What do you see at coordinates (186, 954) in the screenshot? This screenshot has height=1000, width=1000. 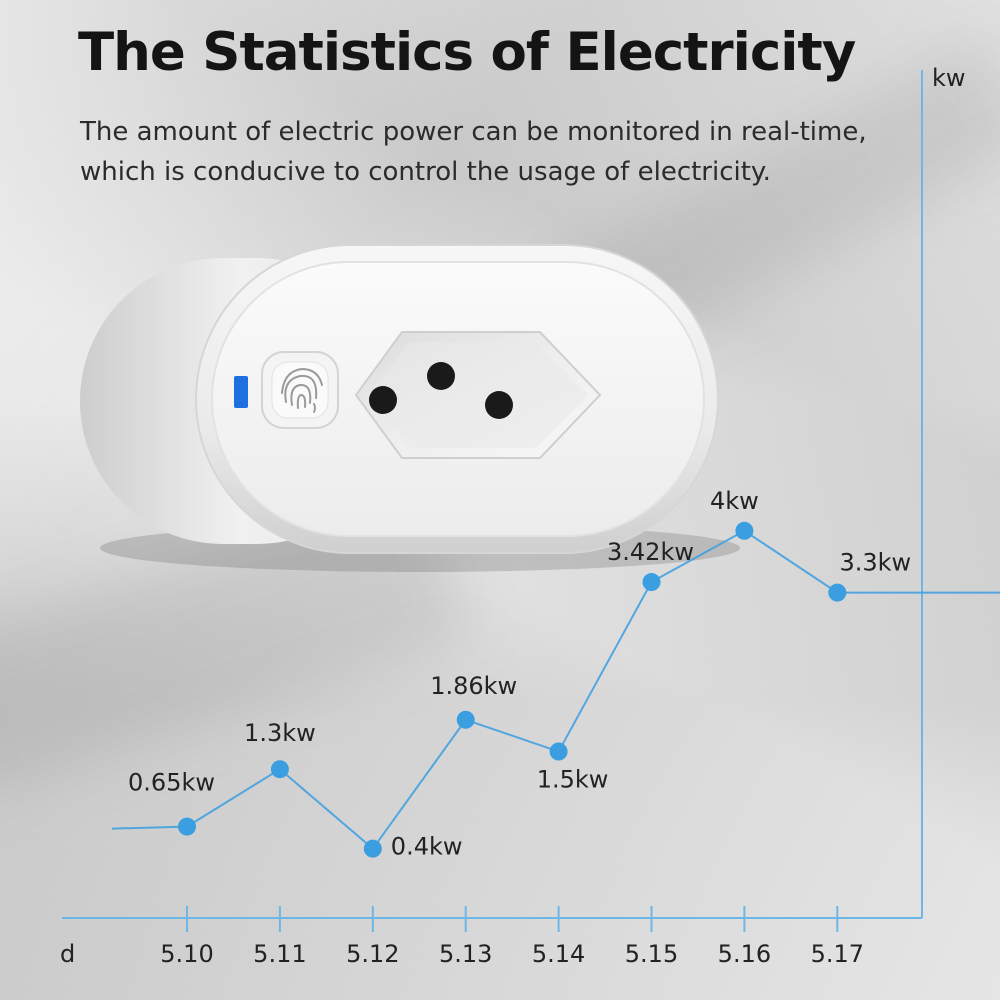 I see `x-tick-label: 5.10` at bounding box center [186, 954].